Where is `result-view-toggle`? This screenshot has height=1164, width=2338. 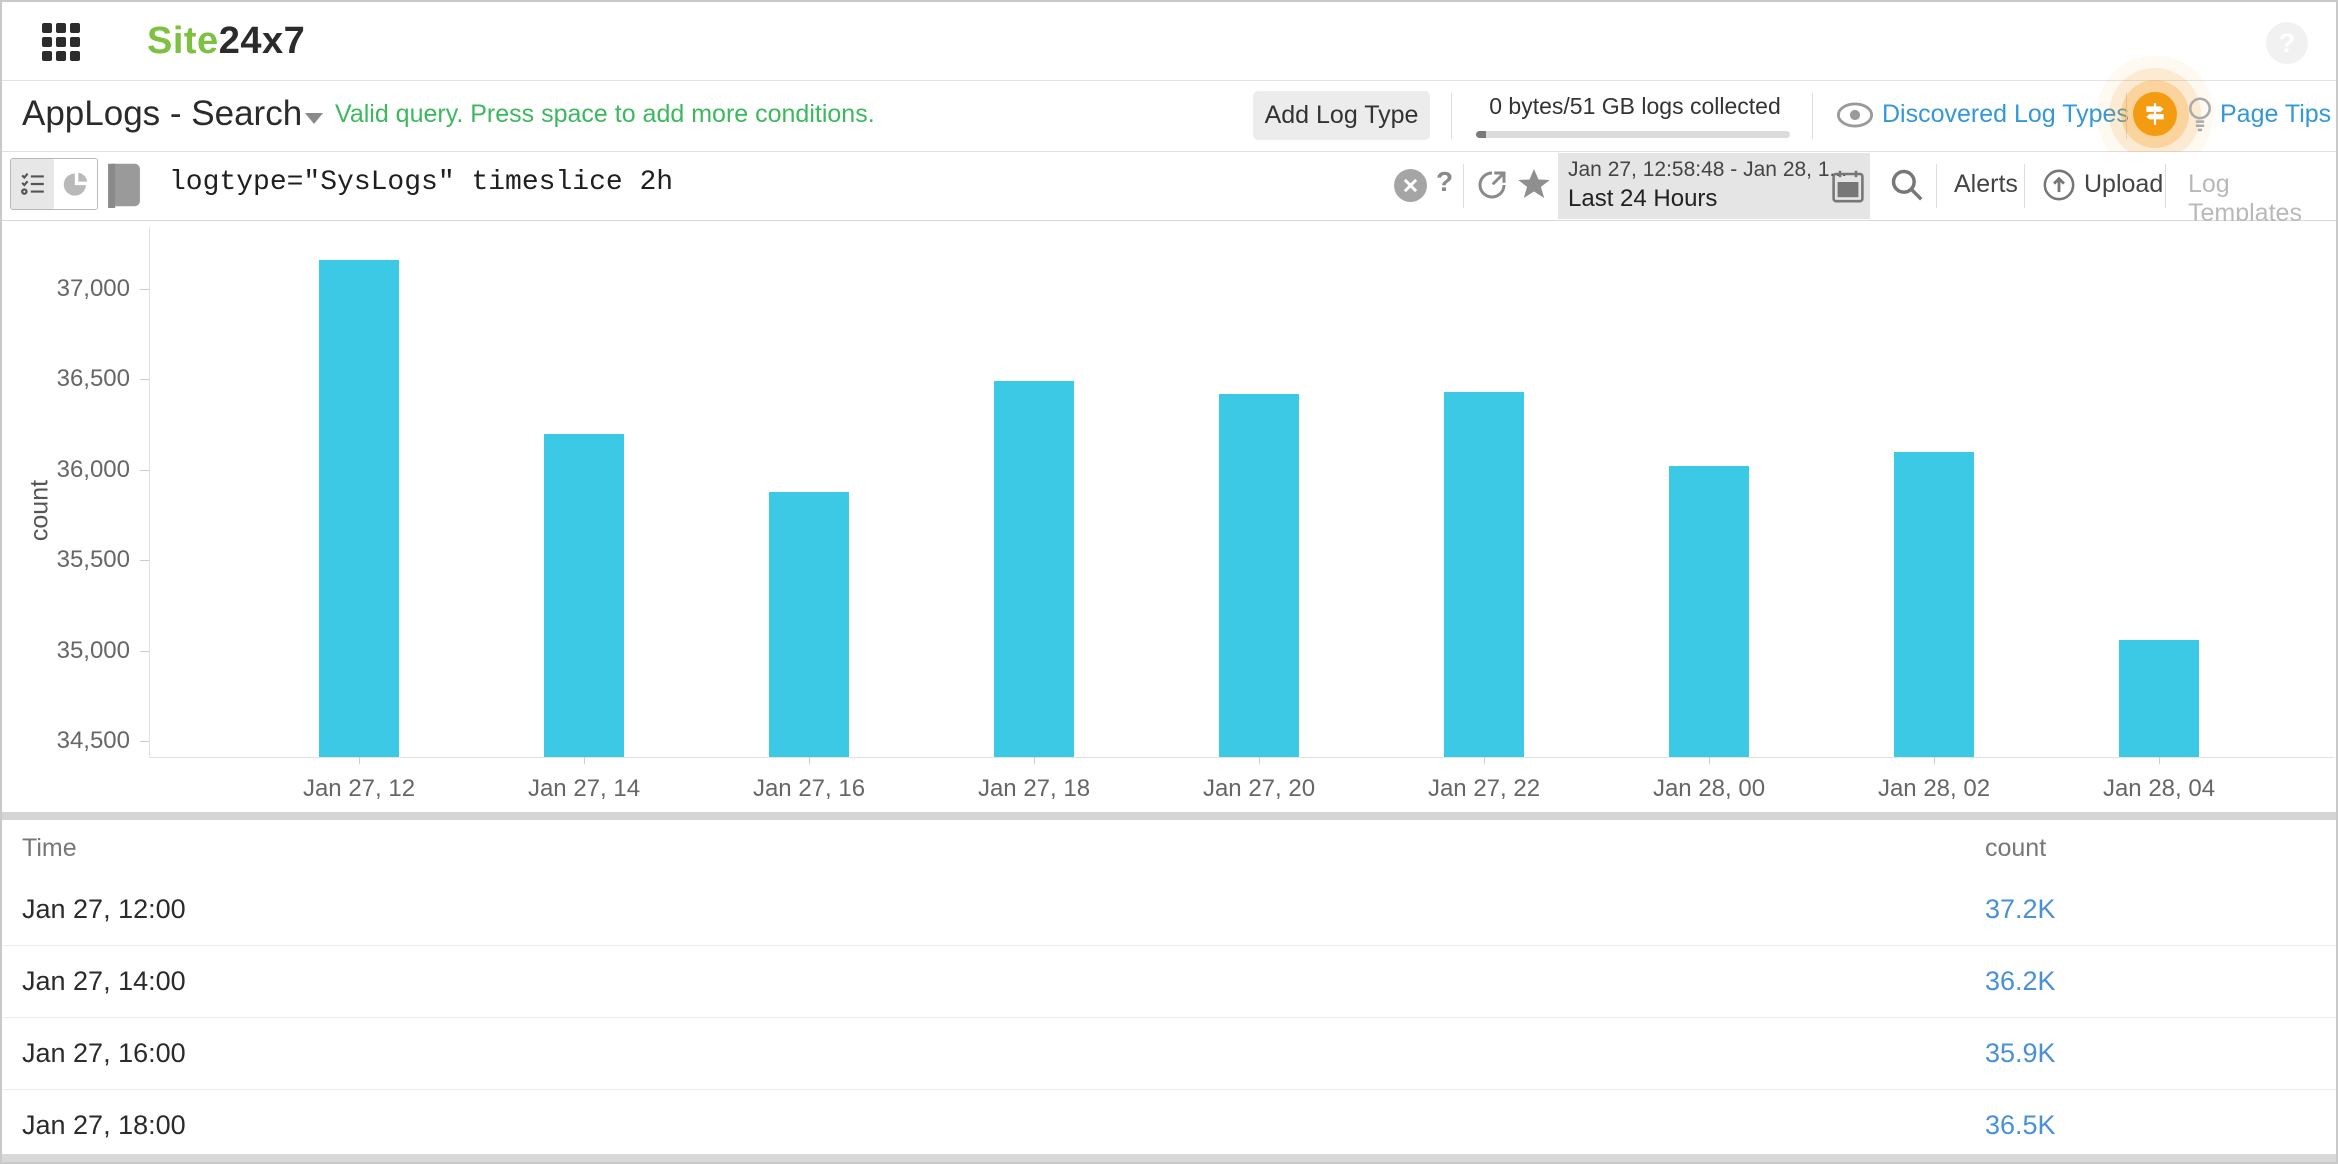 result-view-toggle is located at coordinates (54, 184).